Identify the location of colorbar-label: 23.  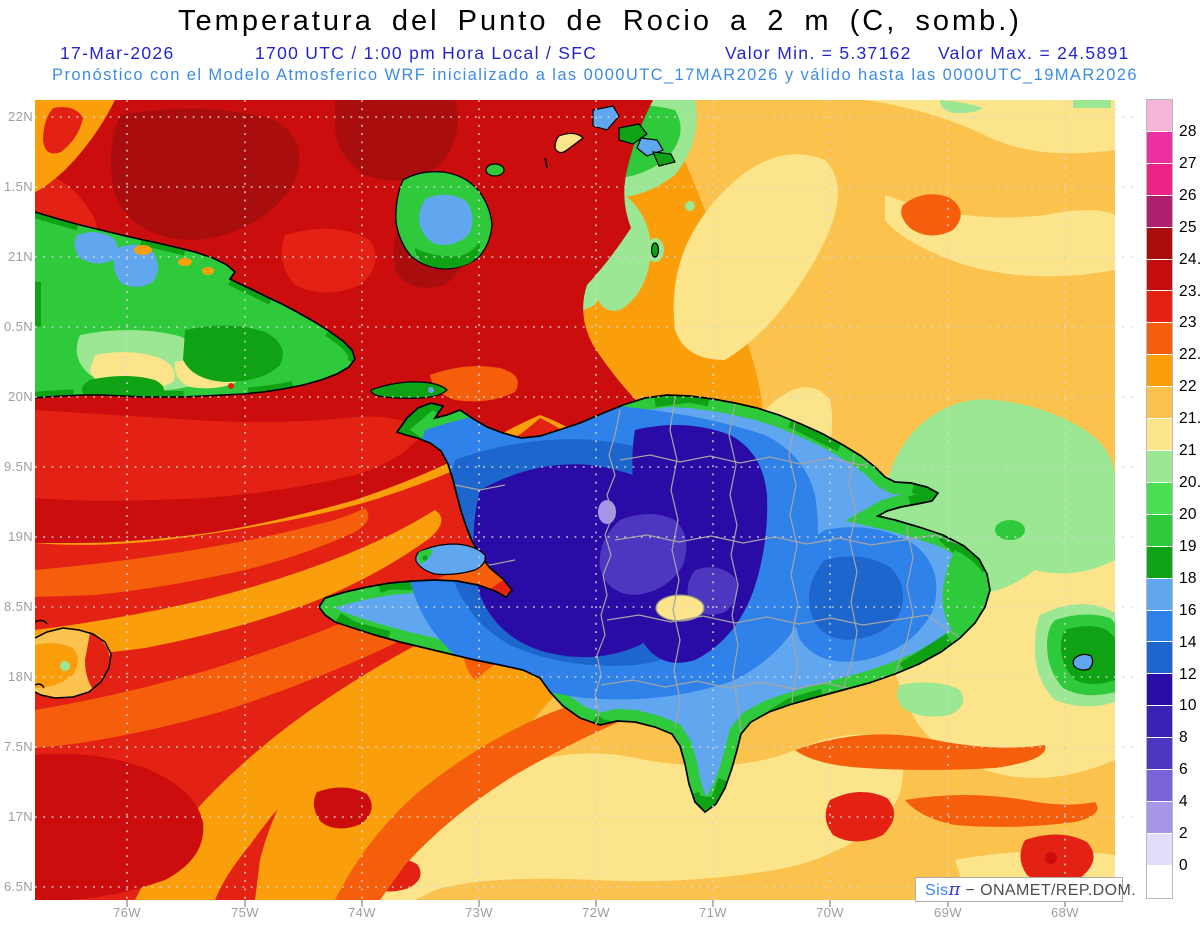
(1188, 323).